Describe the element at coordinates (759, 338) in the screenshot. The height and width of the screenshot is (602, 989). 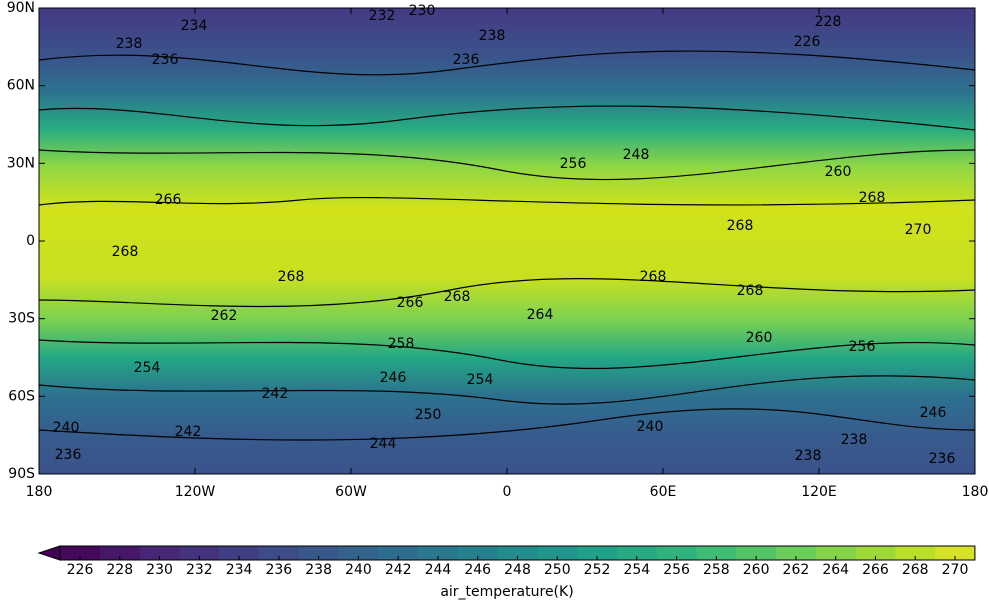
I see `contour-label: 260` at that location.